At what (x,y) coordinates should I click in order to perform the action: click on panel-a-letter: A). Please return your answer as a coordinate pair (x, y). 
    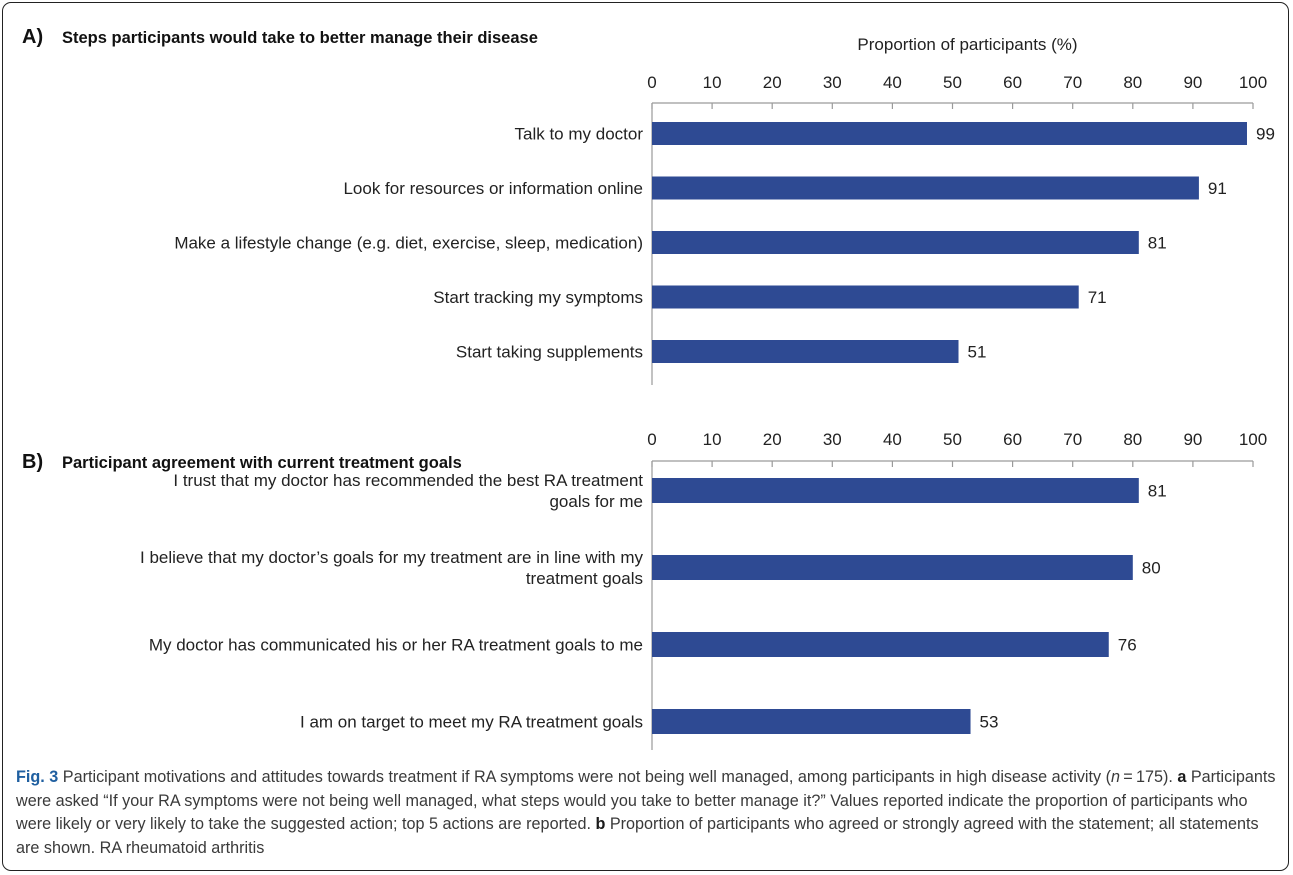
    Looking at the image, I should click on (32, 37).